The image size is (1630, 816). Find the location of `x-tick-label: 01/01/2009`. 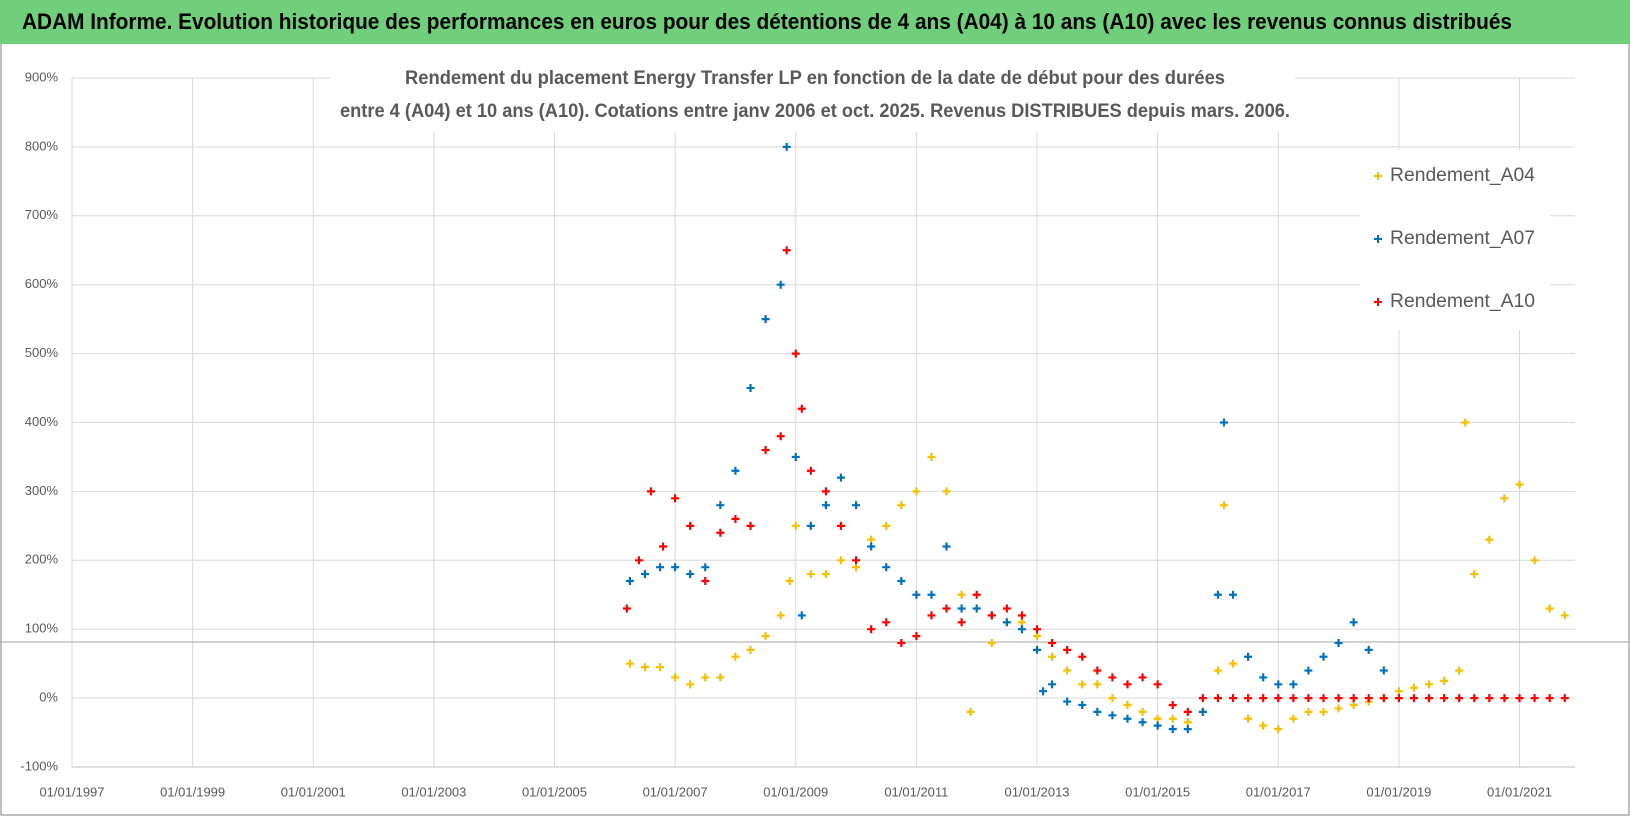

x-tick-label: 01/01/2009 is located at coordinates (795, 791).